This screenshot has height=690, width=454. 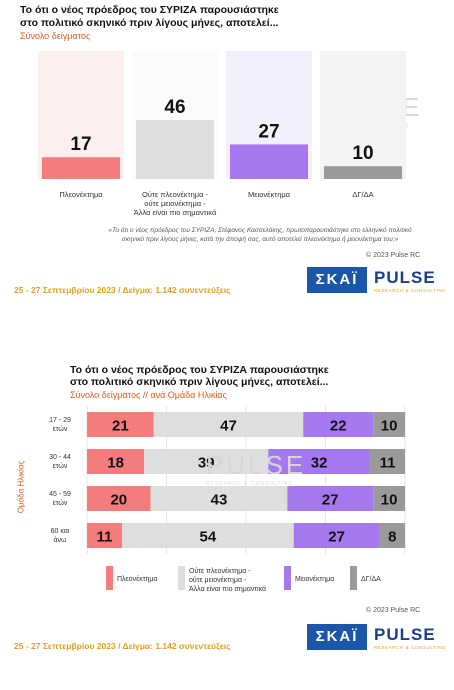 I want to click on bar-value-label: 17, so click(x=80, y=144).